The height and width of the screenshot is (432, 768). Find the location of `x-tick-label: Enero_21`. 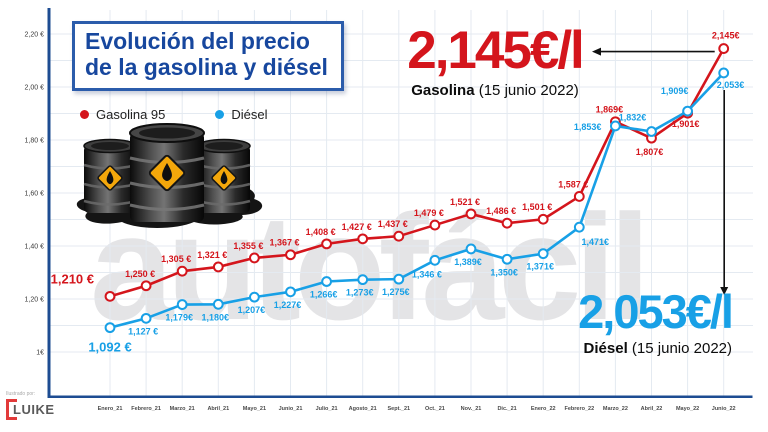

x-tick-label: Enero_21 is located at coordinates (110, 409).